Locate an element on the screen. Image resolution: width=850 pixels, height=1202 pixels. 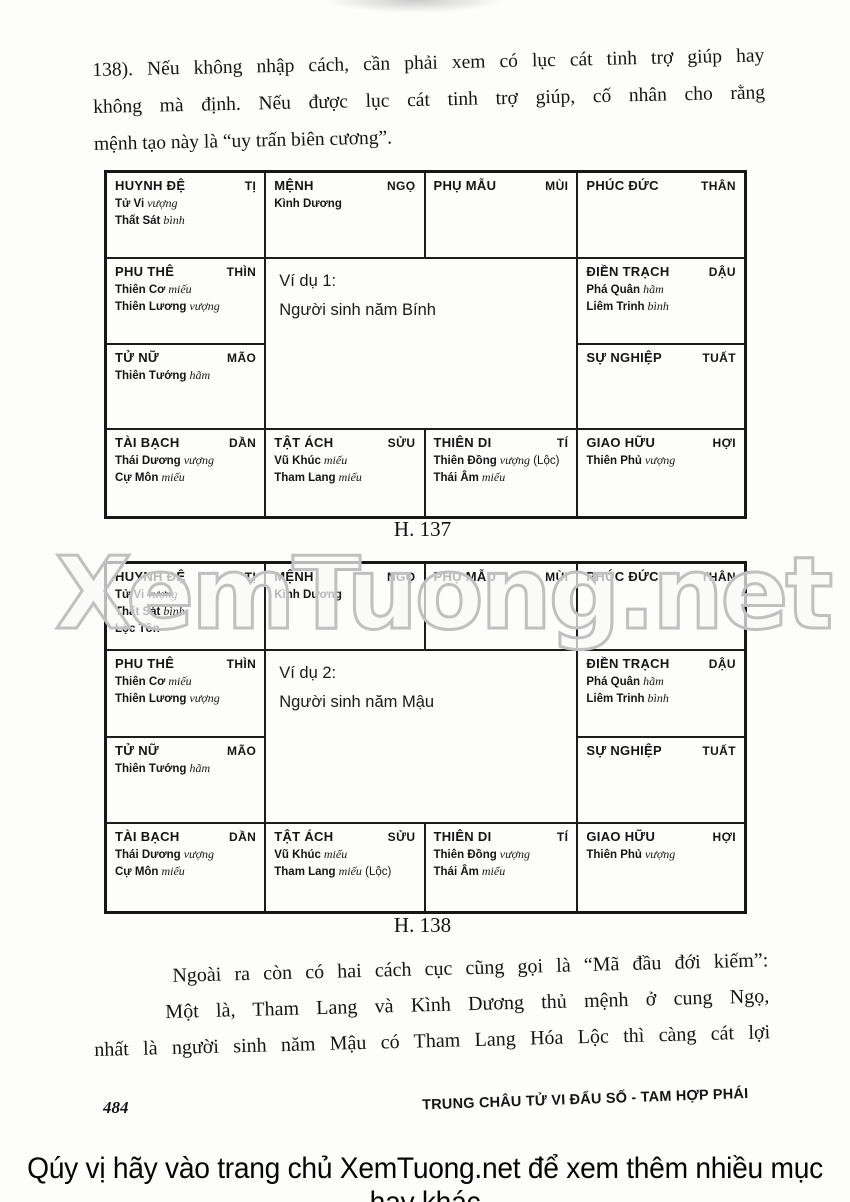
branch-name: MÙI is located at coordinates (557, 186).